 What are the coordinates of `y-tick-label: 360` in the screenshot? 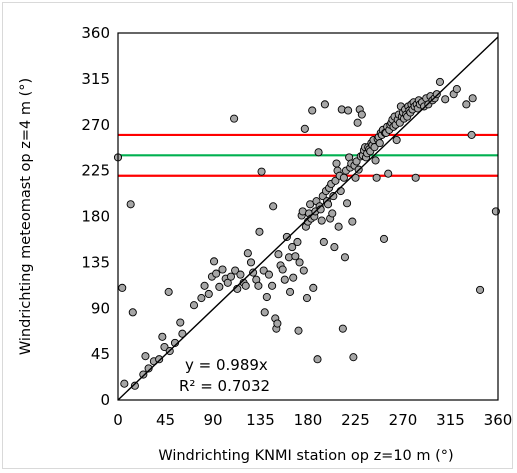 It's located at (95, 33).